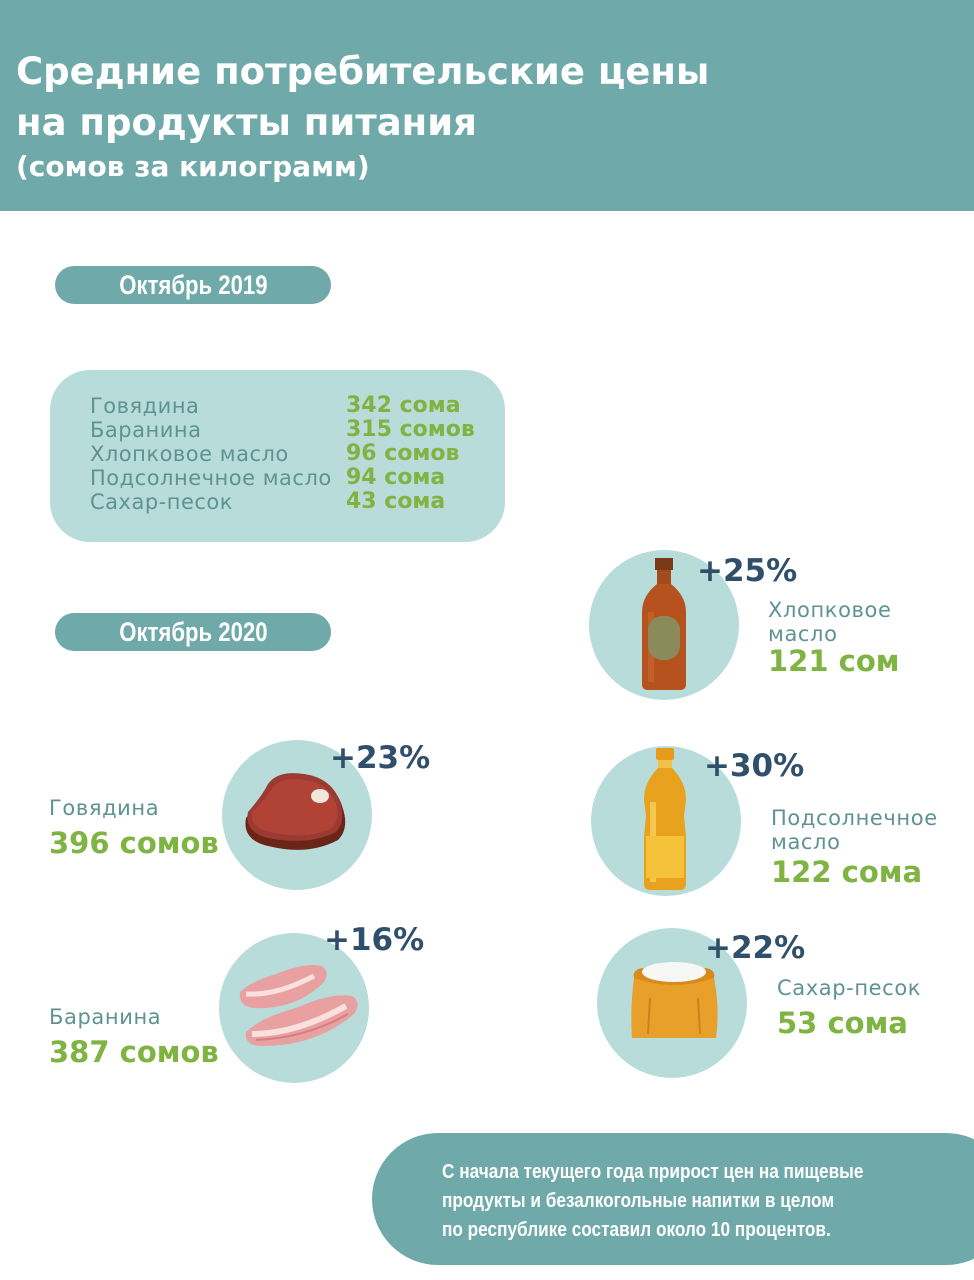 The width and height of the screenshot is (974, 1280). What do you see at coordinates (396, 477) in the screenshot?
I see `product-price: 94 сома` at bounding box center [396, 477].